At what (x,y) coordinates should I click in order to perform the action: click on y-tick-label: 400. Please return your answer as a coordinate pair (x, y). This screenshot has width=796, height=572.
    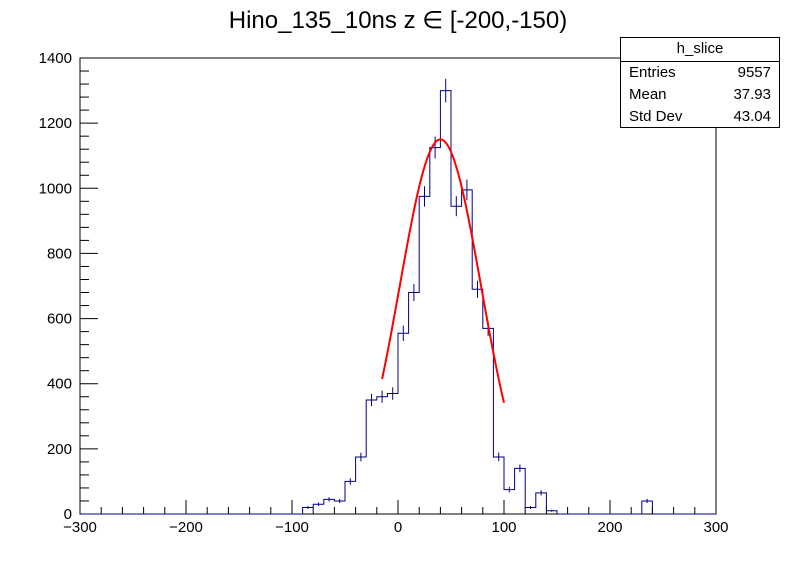
    Looking at the image, I should click on (59, 384).